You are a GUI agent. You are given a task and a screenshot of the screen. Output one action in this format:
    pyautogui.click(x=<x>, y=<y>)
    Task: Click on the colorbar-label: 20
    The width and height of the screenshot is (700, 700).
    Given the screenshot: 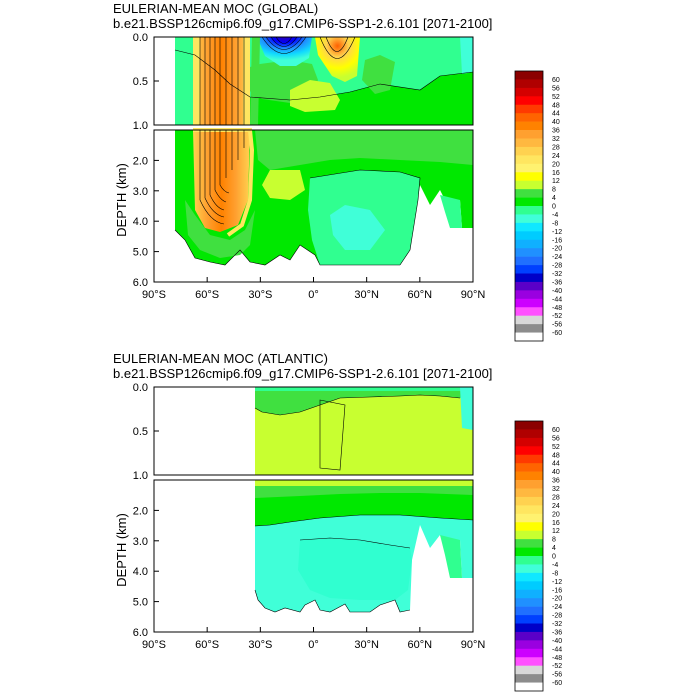 What is the action you would take?
    pyautogui.click(x=556, y=514)
    